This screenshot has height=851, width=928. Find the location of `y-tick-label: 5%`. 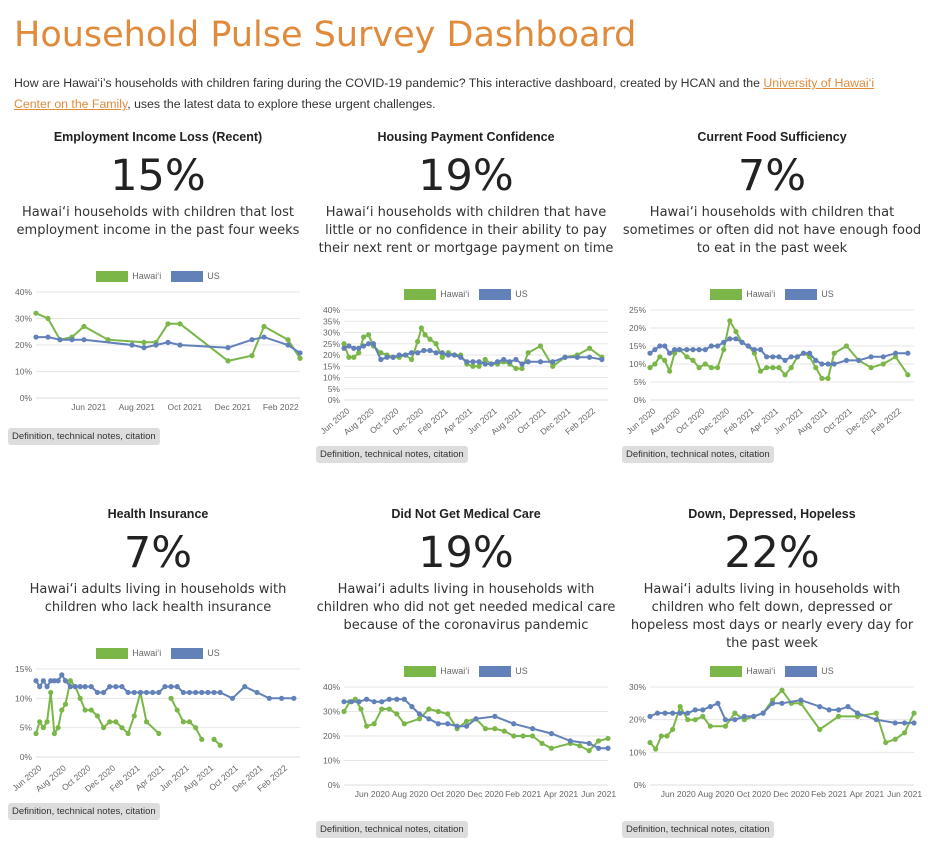

y-tick-label: 5% is located at coordinates (26, 728).